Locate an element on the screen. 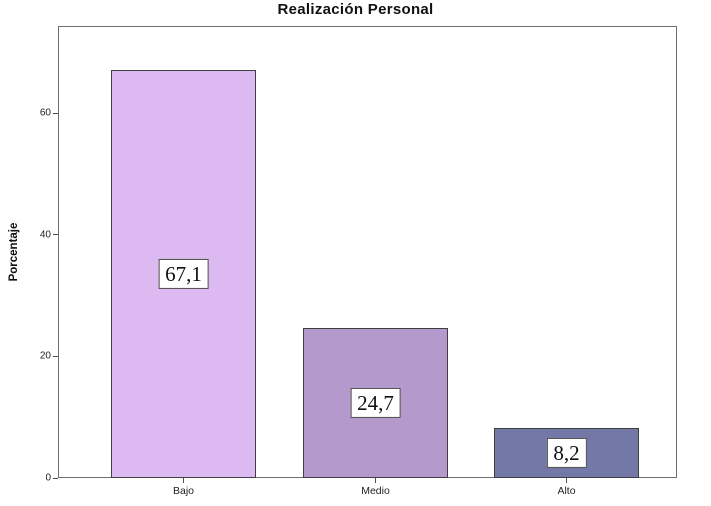 This screenshot has height=506, width=711. bar-value-label: 67,1 is located at coordinates (183, 274).